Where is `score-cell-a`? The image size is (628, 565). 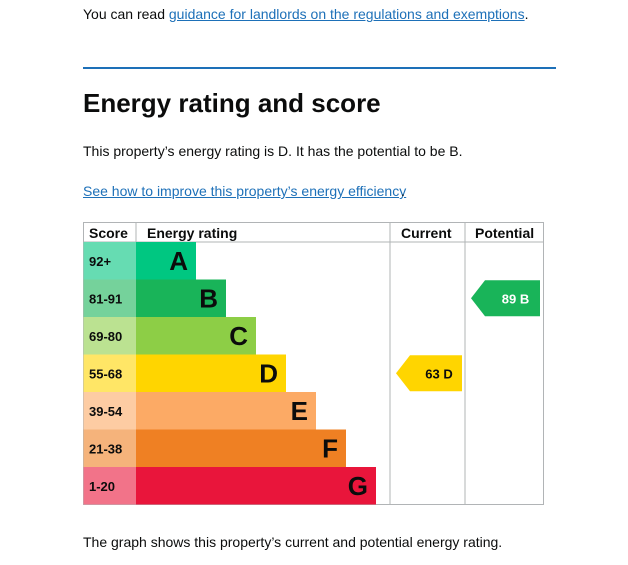 score-cell-a is located at coordinates (109, 261).